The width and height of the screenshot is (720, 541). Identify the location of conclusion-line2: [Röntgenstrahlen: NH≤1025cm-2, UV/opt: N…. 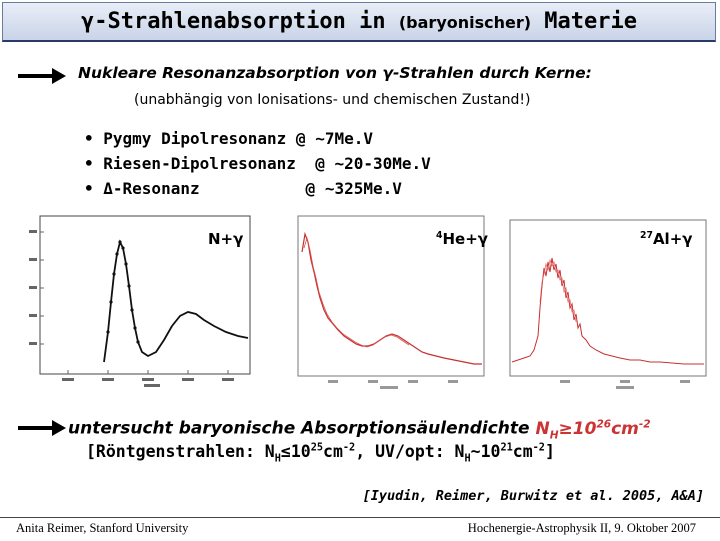
(320, 453).